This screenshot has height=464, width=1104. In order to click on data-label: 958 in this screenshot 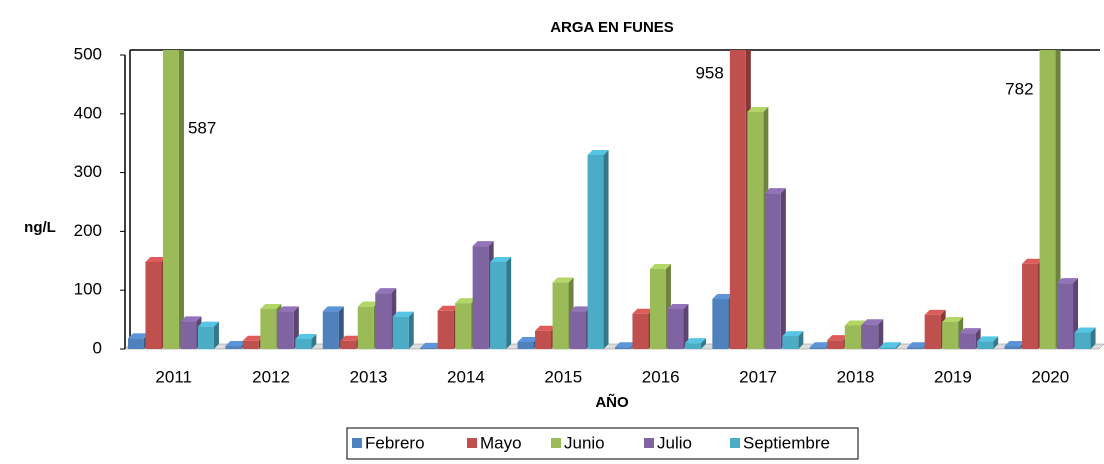, I will do `click(709, 72)`.